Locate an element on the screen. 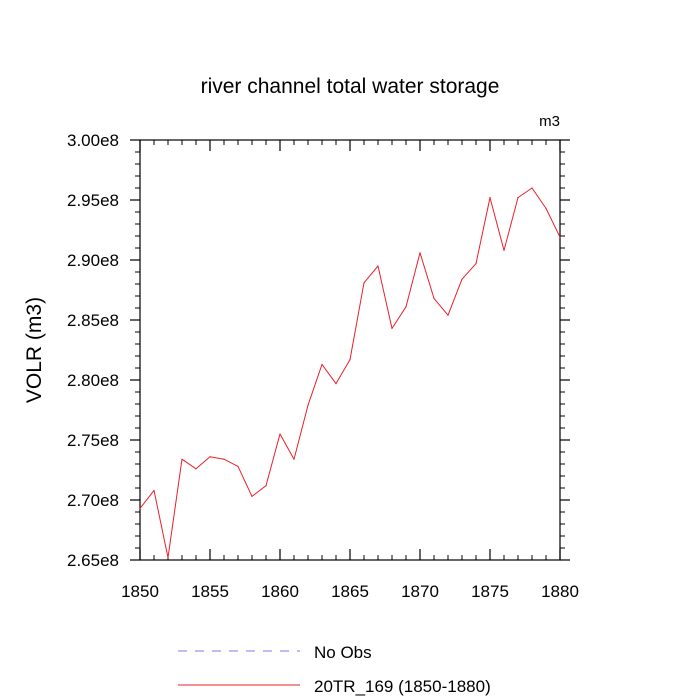  y-tick-label: 2.90e8 is located at coordinates (93, 260).